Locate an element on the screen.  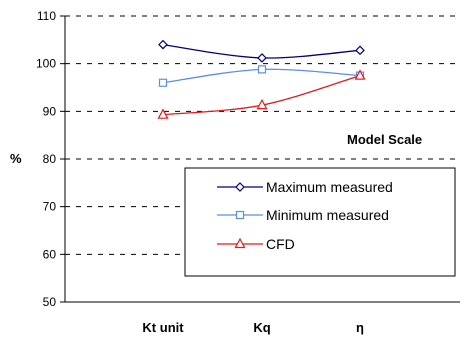
legend-label: CFD is located at coordinates (280, 244).